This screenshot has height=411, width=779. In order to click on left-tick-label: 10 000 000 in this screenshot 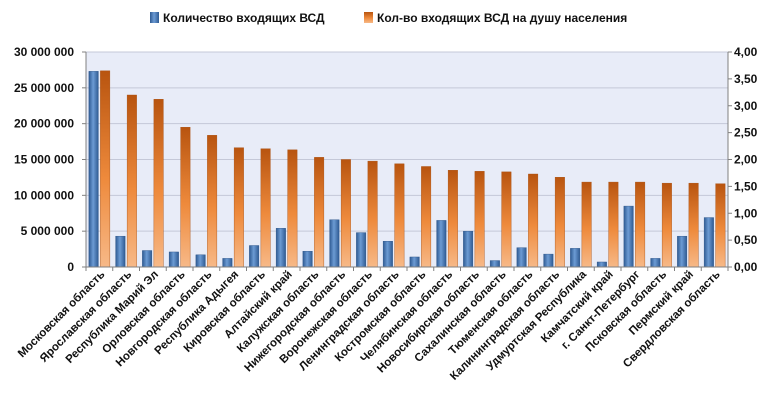, I will do `click(44, 195)`.